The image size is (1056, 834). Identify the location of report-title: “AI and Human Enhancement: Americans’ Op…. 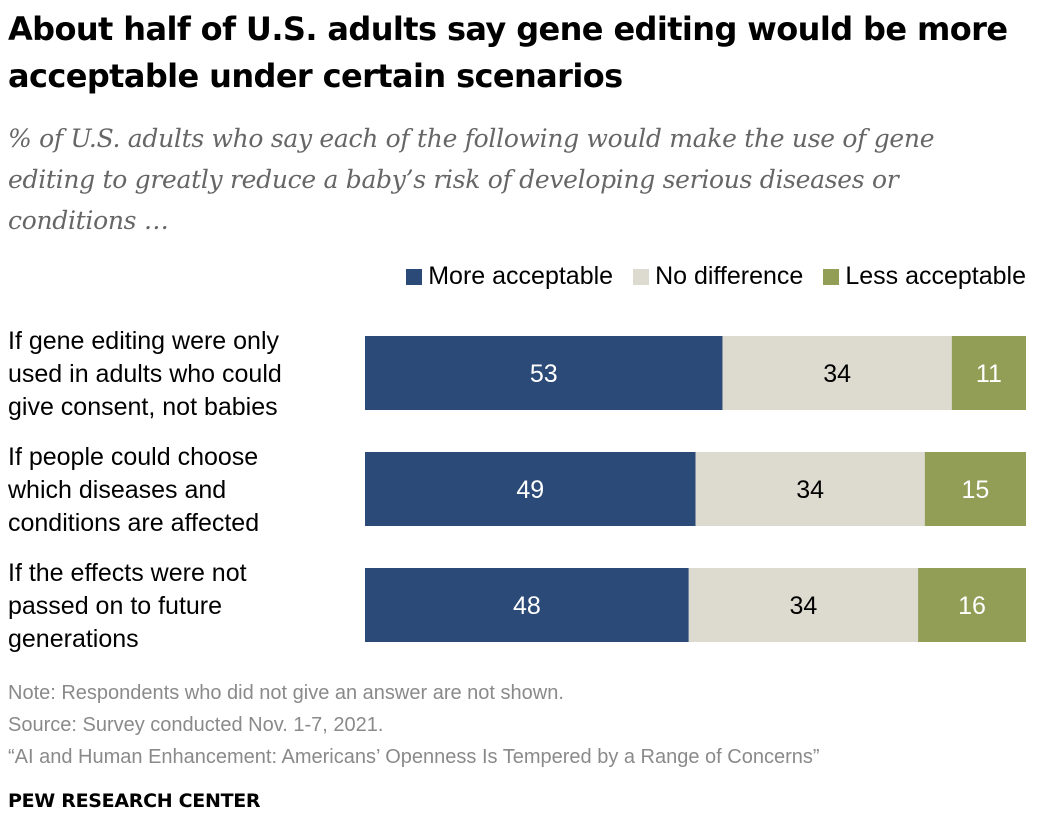
(414, 757).